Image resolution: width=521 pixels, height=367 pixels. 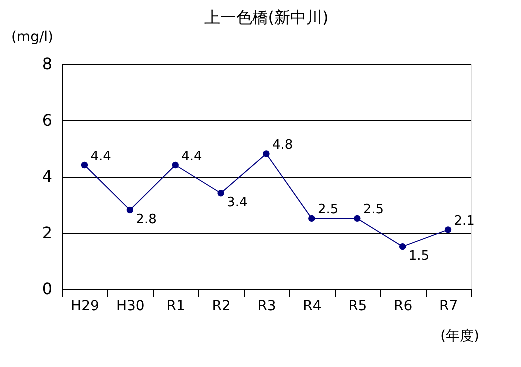 What do you see at coordinates (358, 306) in the screenshot?
I see `x-tick-label: R5` at bounding box center [358, 306].